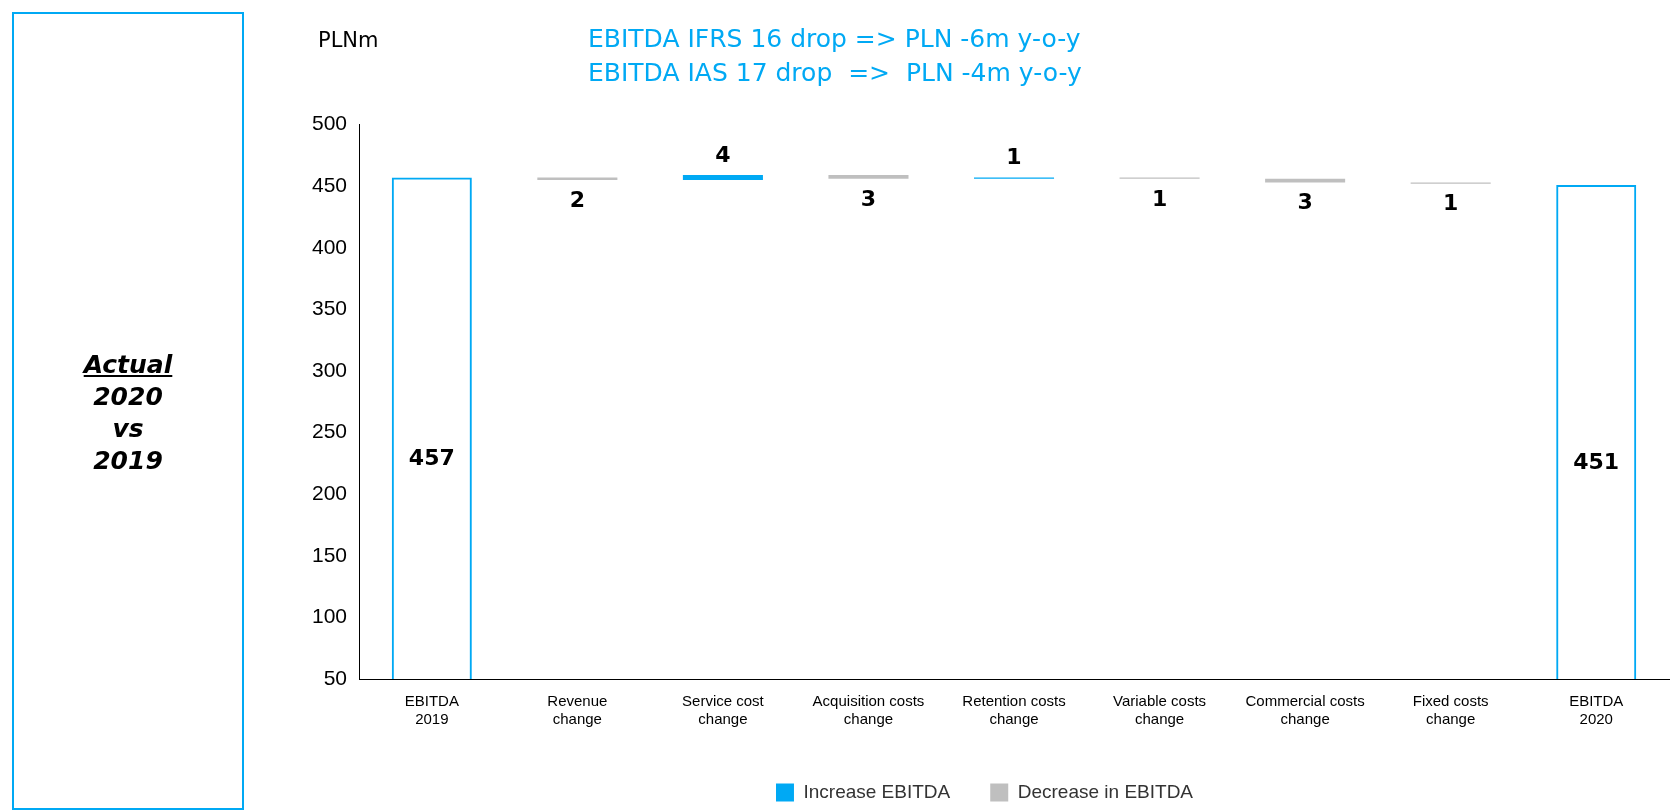 The image size is (1679, 812). I want to click on y-tick-label: 350, so click(329, 308).